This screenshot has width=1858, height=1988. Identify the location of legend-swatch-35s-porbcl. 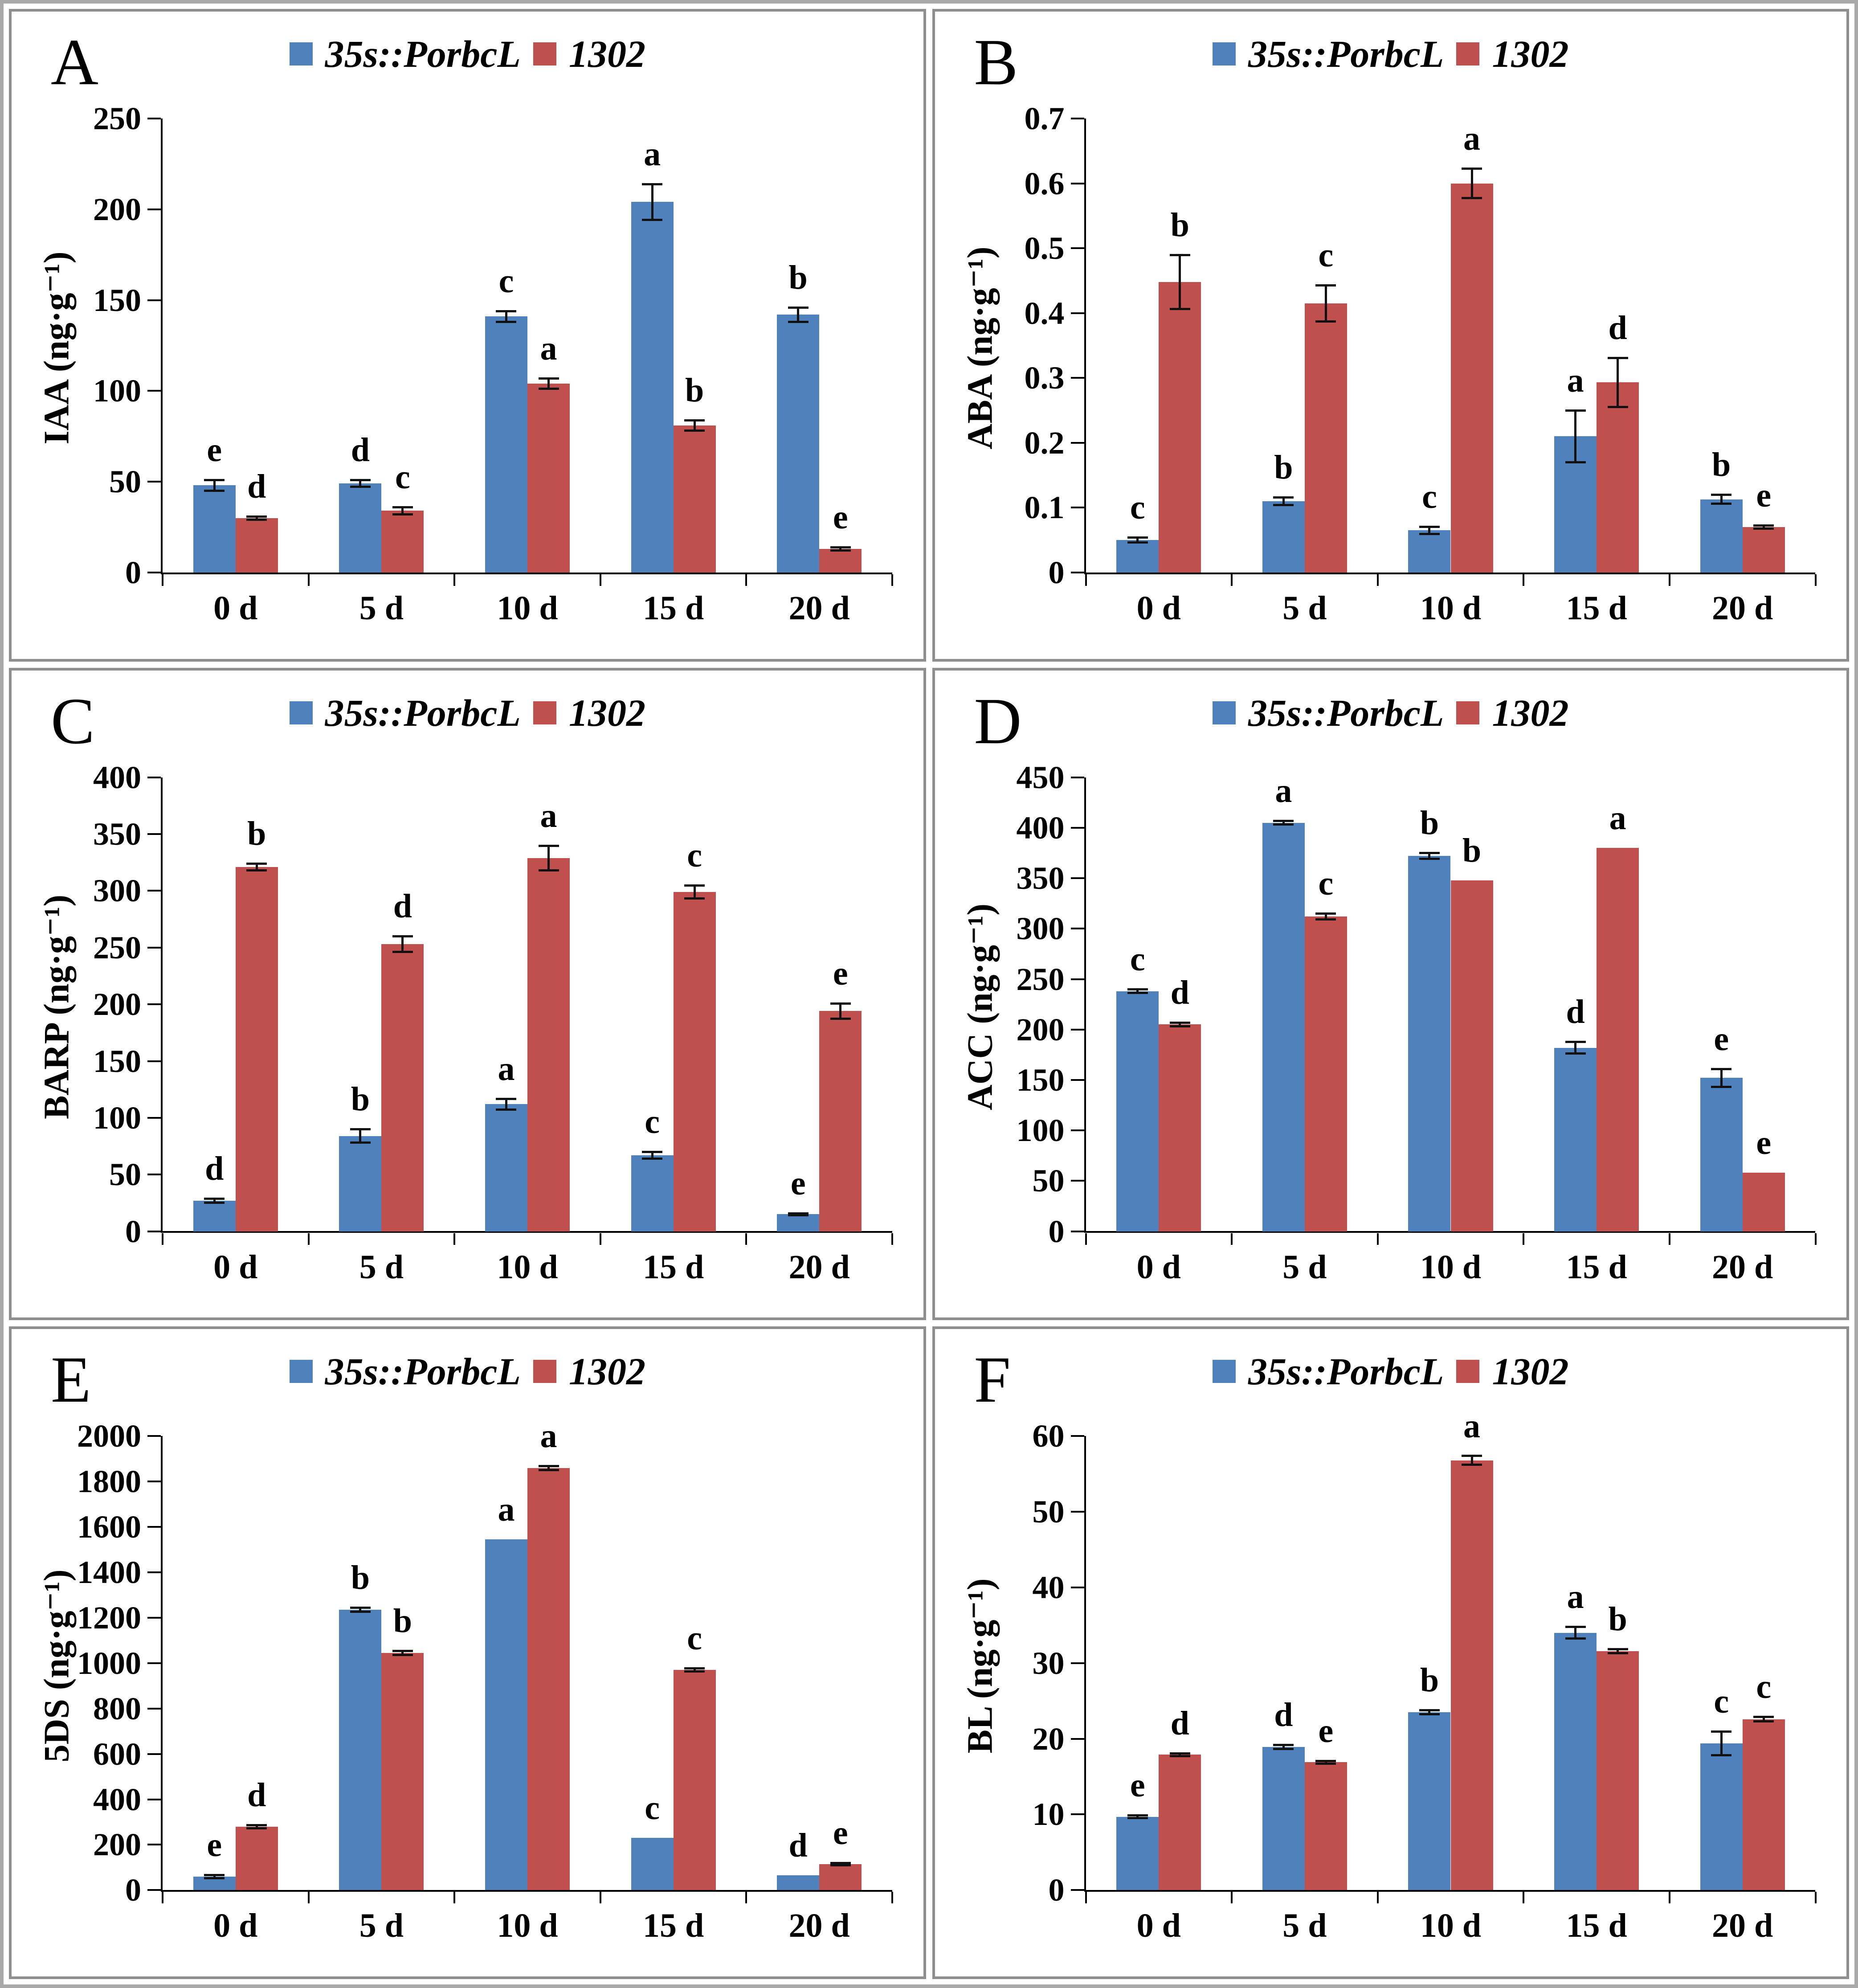
(301, 54).